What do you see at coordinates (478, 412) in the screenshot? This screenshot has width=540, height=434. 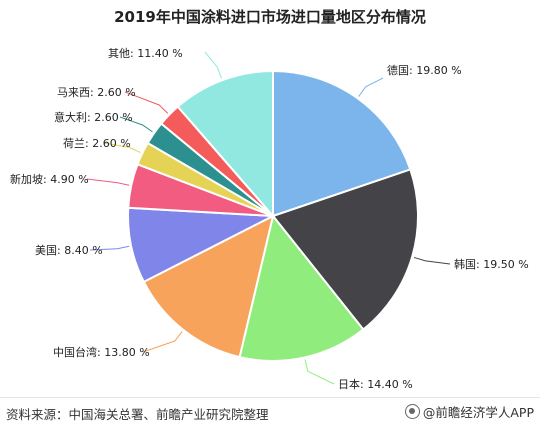 I see `brand-text: @前瞻经济学人APP` at bounding box center [478, 412].